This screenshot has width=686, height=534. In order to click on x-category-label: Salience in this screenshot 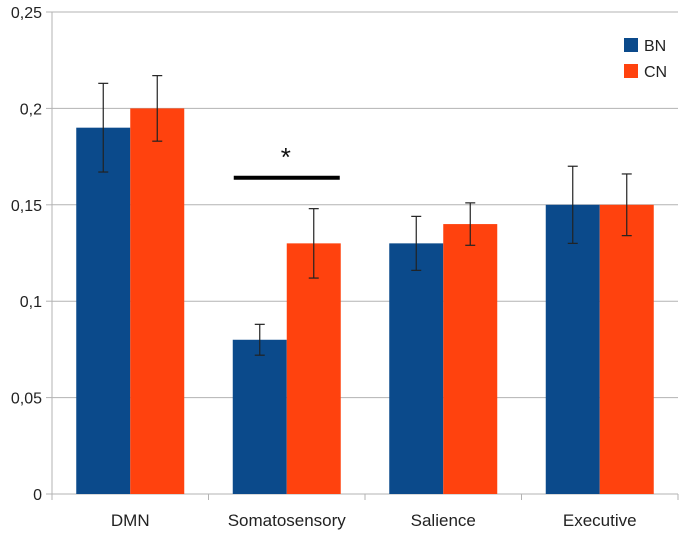, I will do `click(443, 520)`.